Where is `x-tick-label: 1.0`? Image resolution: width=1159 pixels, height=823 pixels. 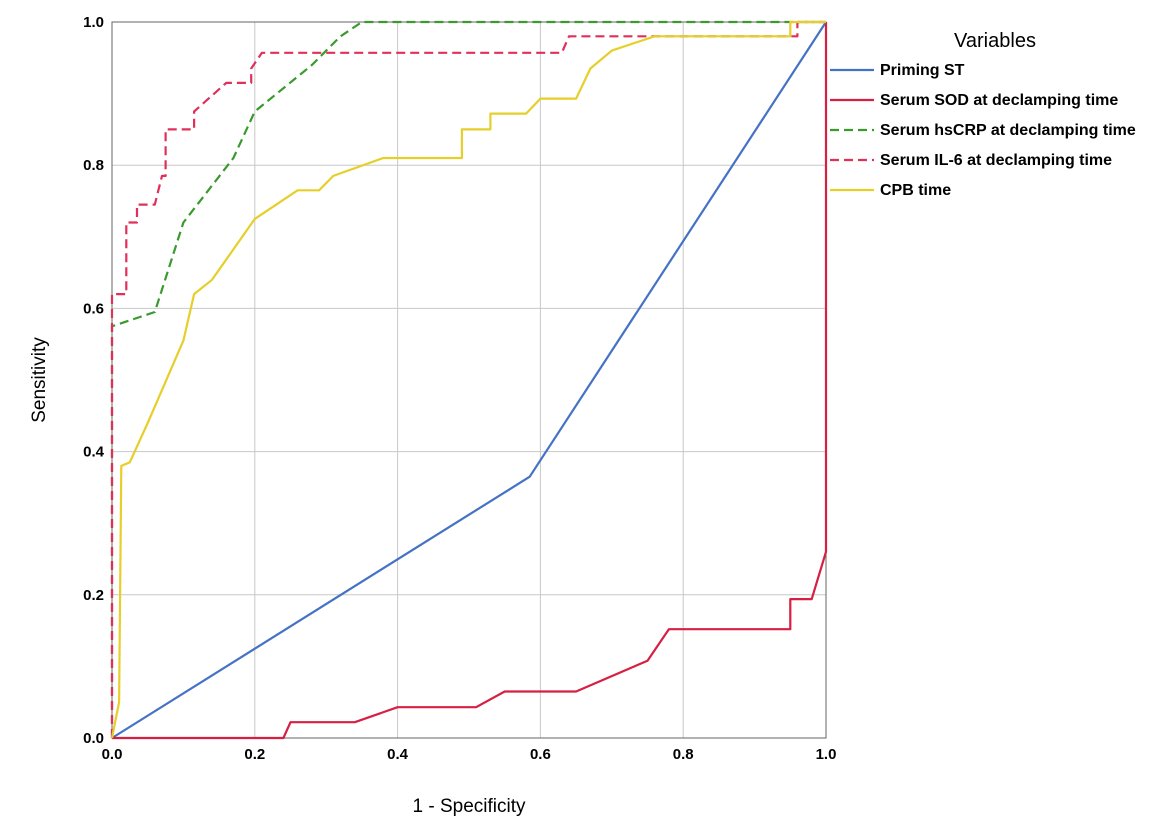
x-tick-label: 1.0 is located at coordinates (826, 754).